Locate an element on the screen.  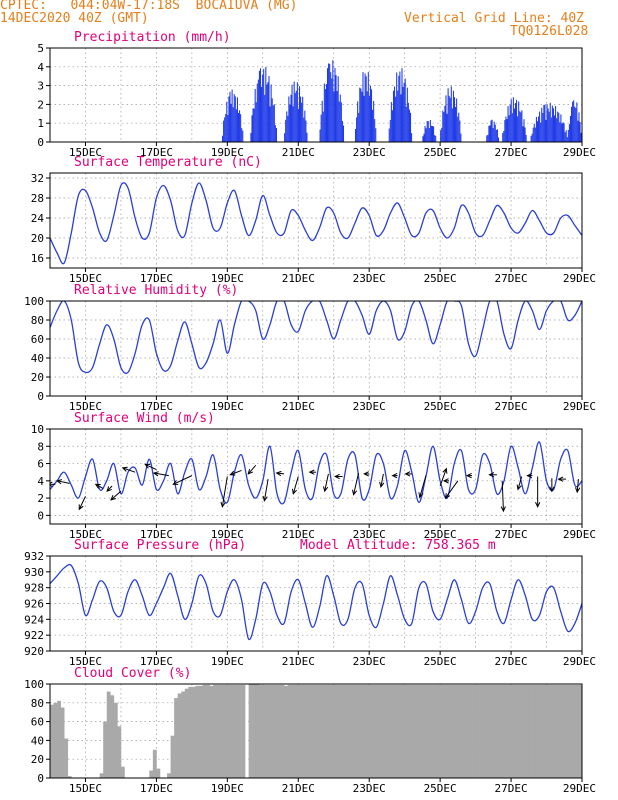
wind-data is located at coordinates (316, 477).